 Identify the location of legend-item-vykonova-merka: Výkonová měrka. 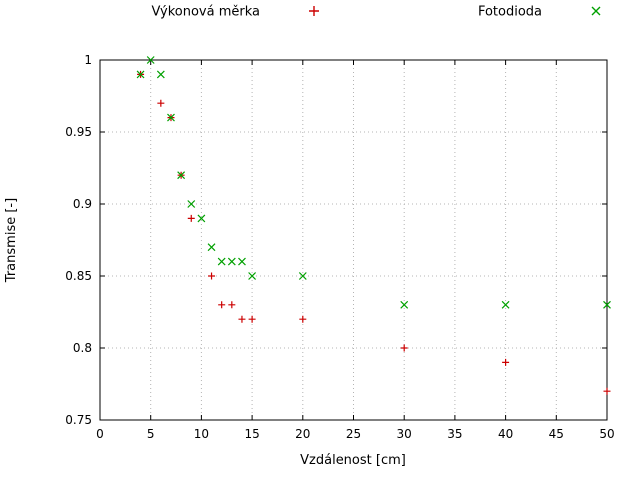
(235, 12).